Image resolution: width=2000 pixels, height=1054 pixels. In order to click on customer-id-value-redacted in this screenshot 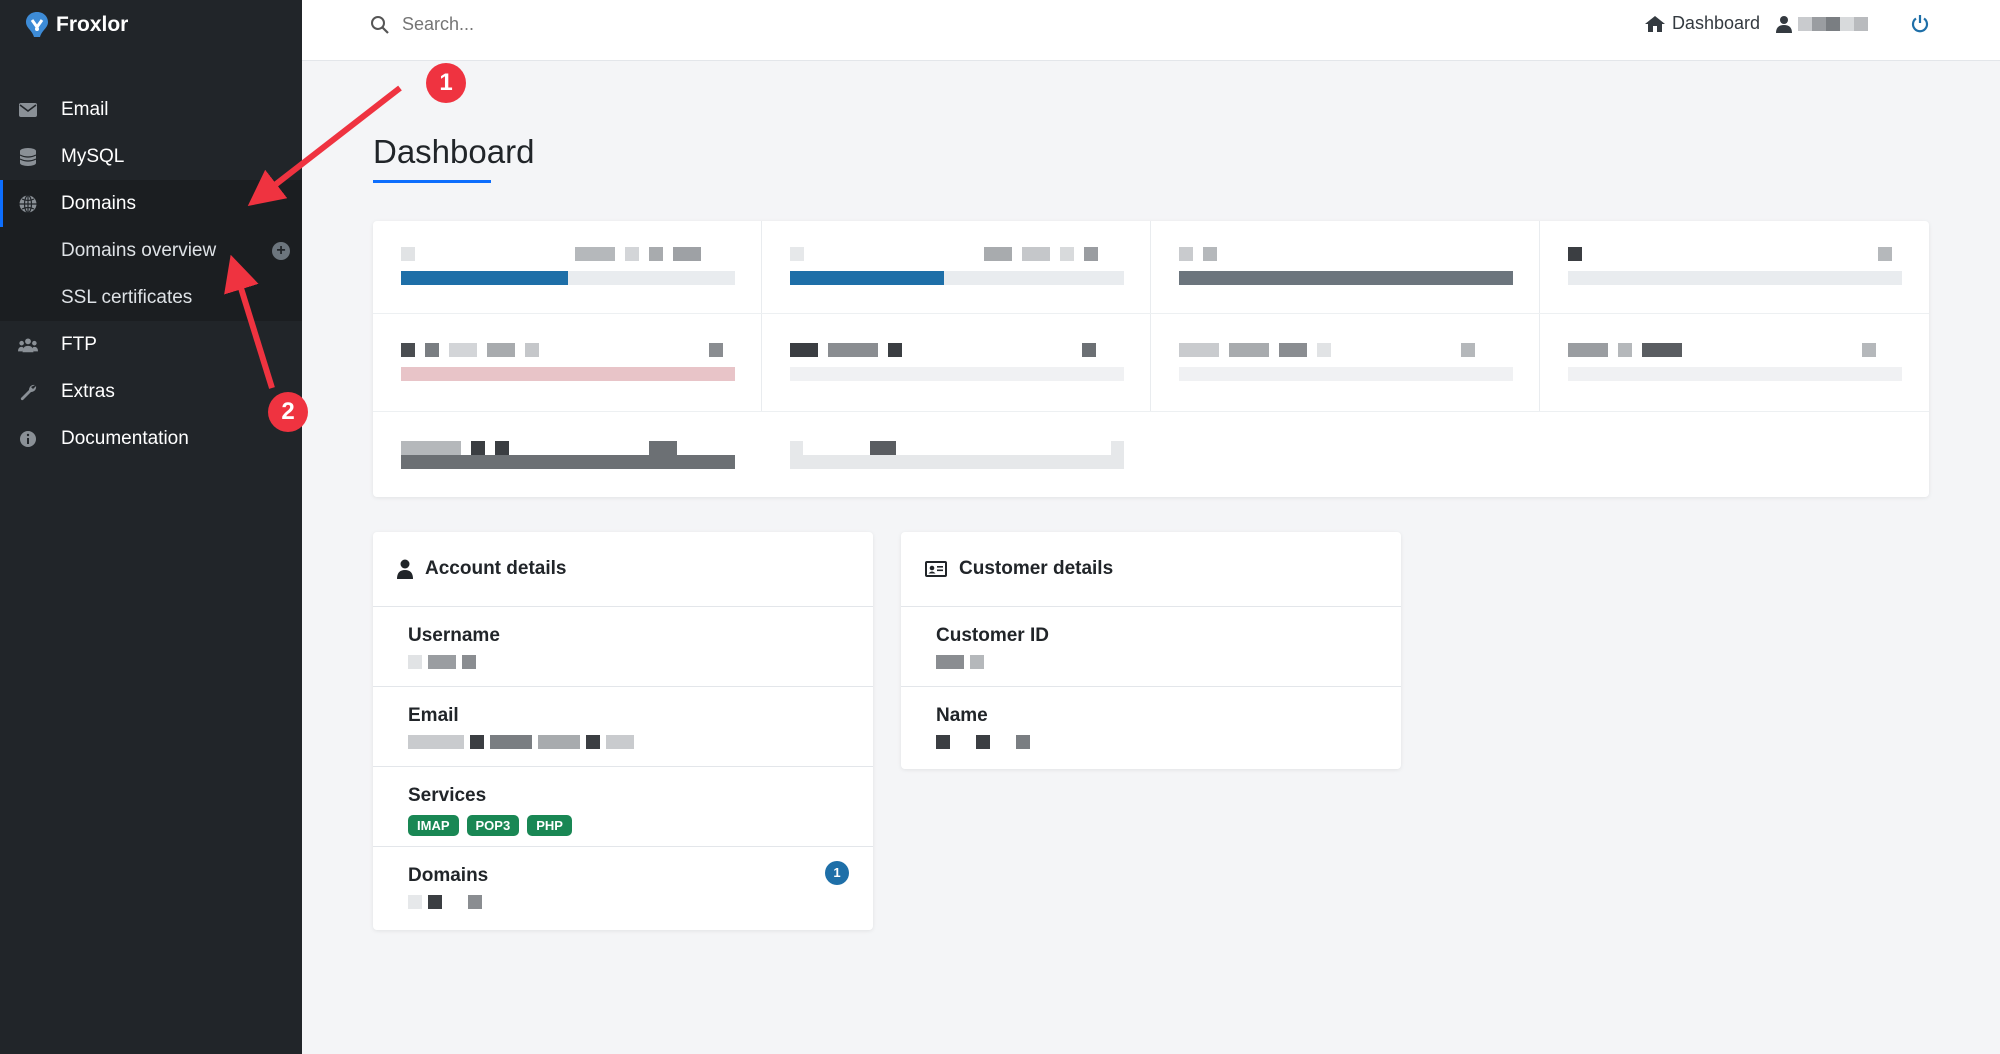, I will do `click(1168, 663)`.